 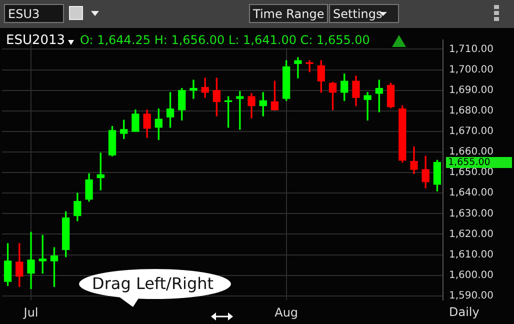 I want to click on text: ESU3, so click(x=34, y=13).